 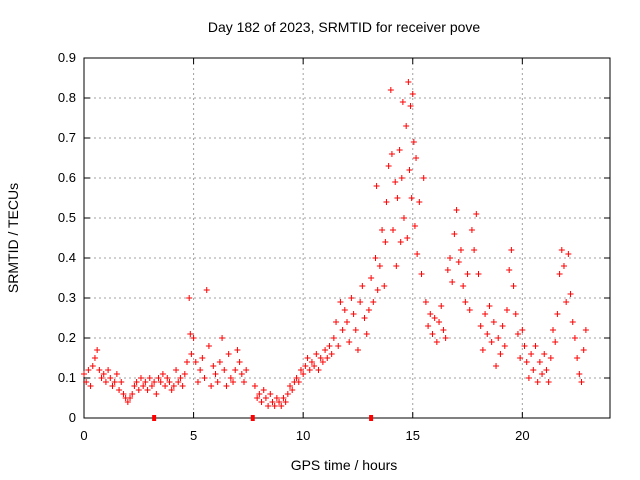 What do you see at coordinates (67, 237) in the screenshot?
I see `y-tick-labels: 0 0.1 0.2 0.3 0.4 0.5 0.6 0.7 0.8 0.9` at bounding box center [67, 237].